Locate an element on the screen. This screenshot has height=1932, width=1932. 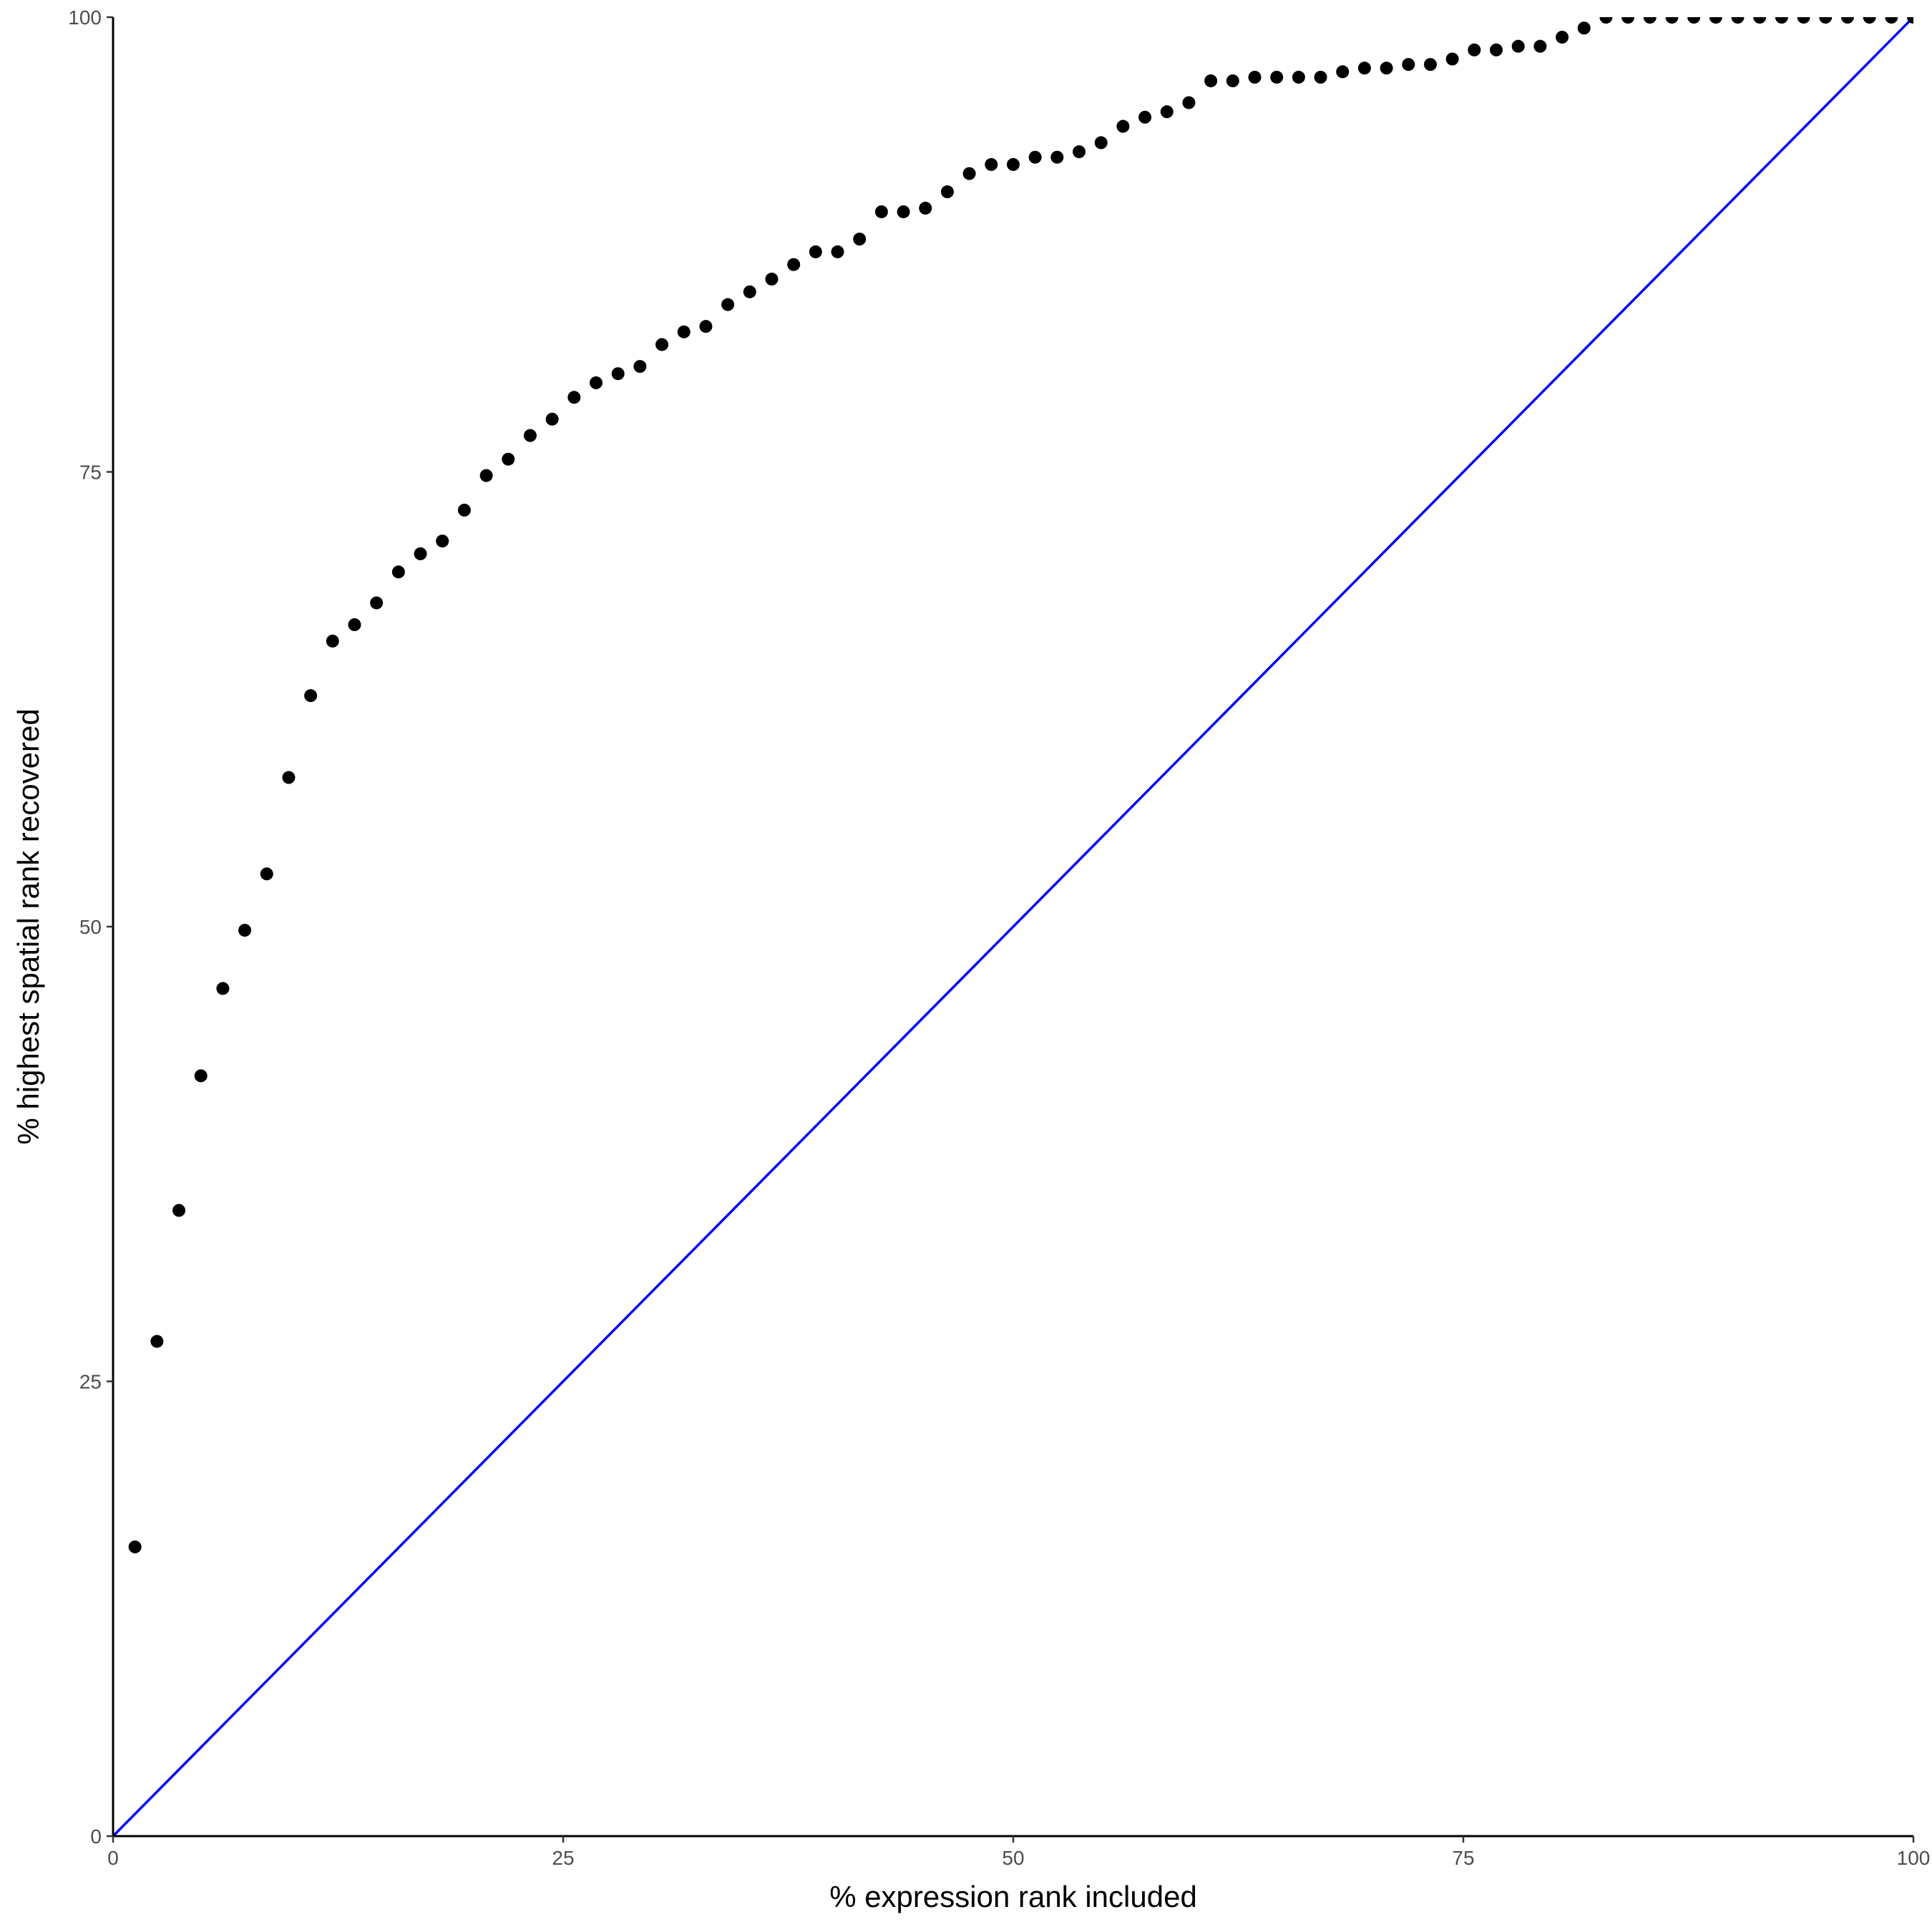
x-tick-label: 0 is located at coordinates (113, 1858).